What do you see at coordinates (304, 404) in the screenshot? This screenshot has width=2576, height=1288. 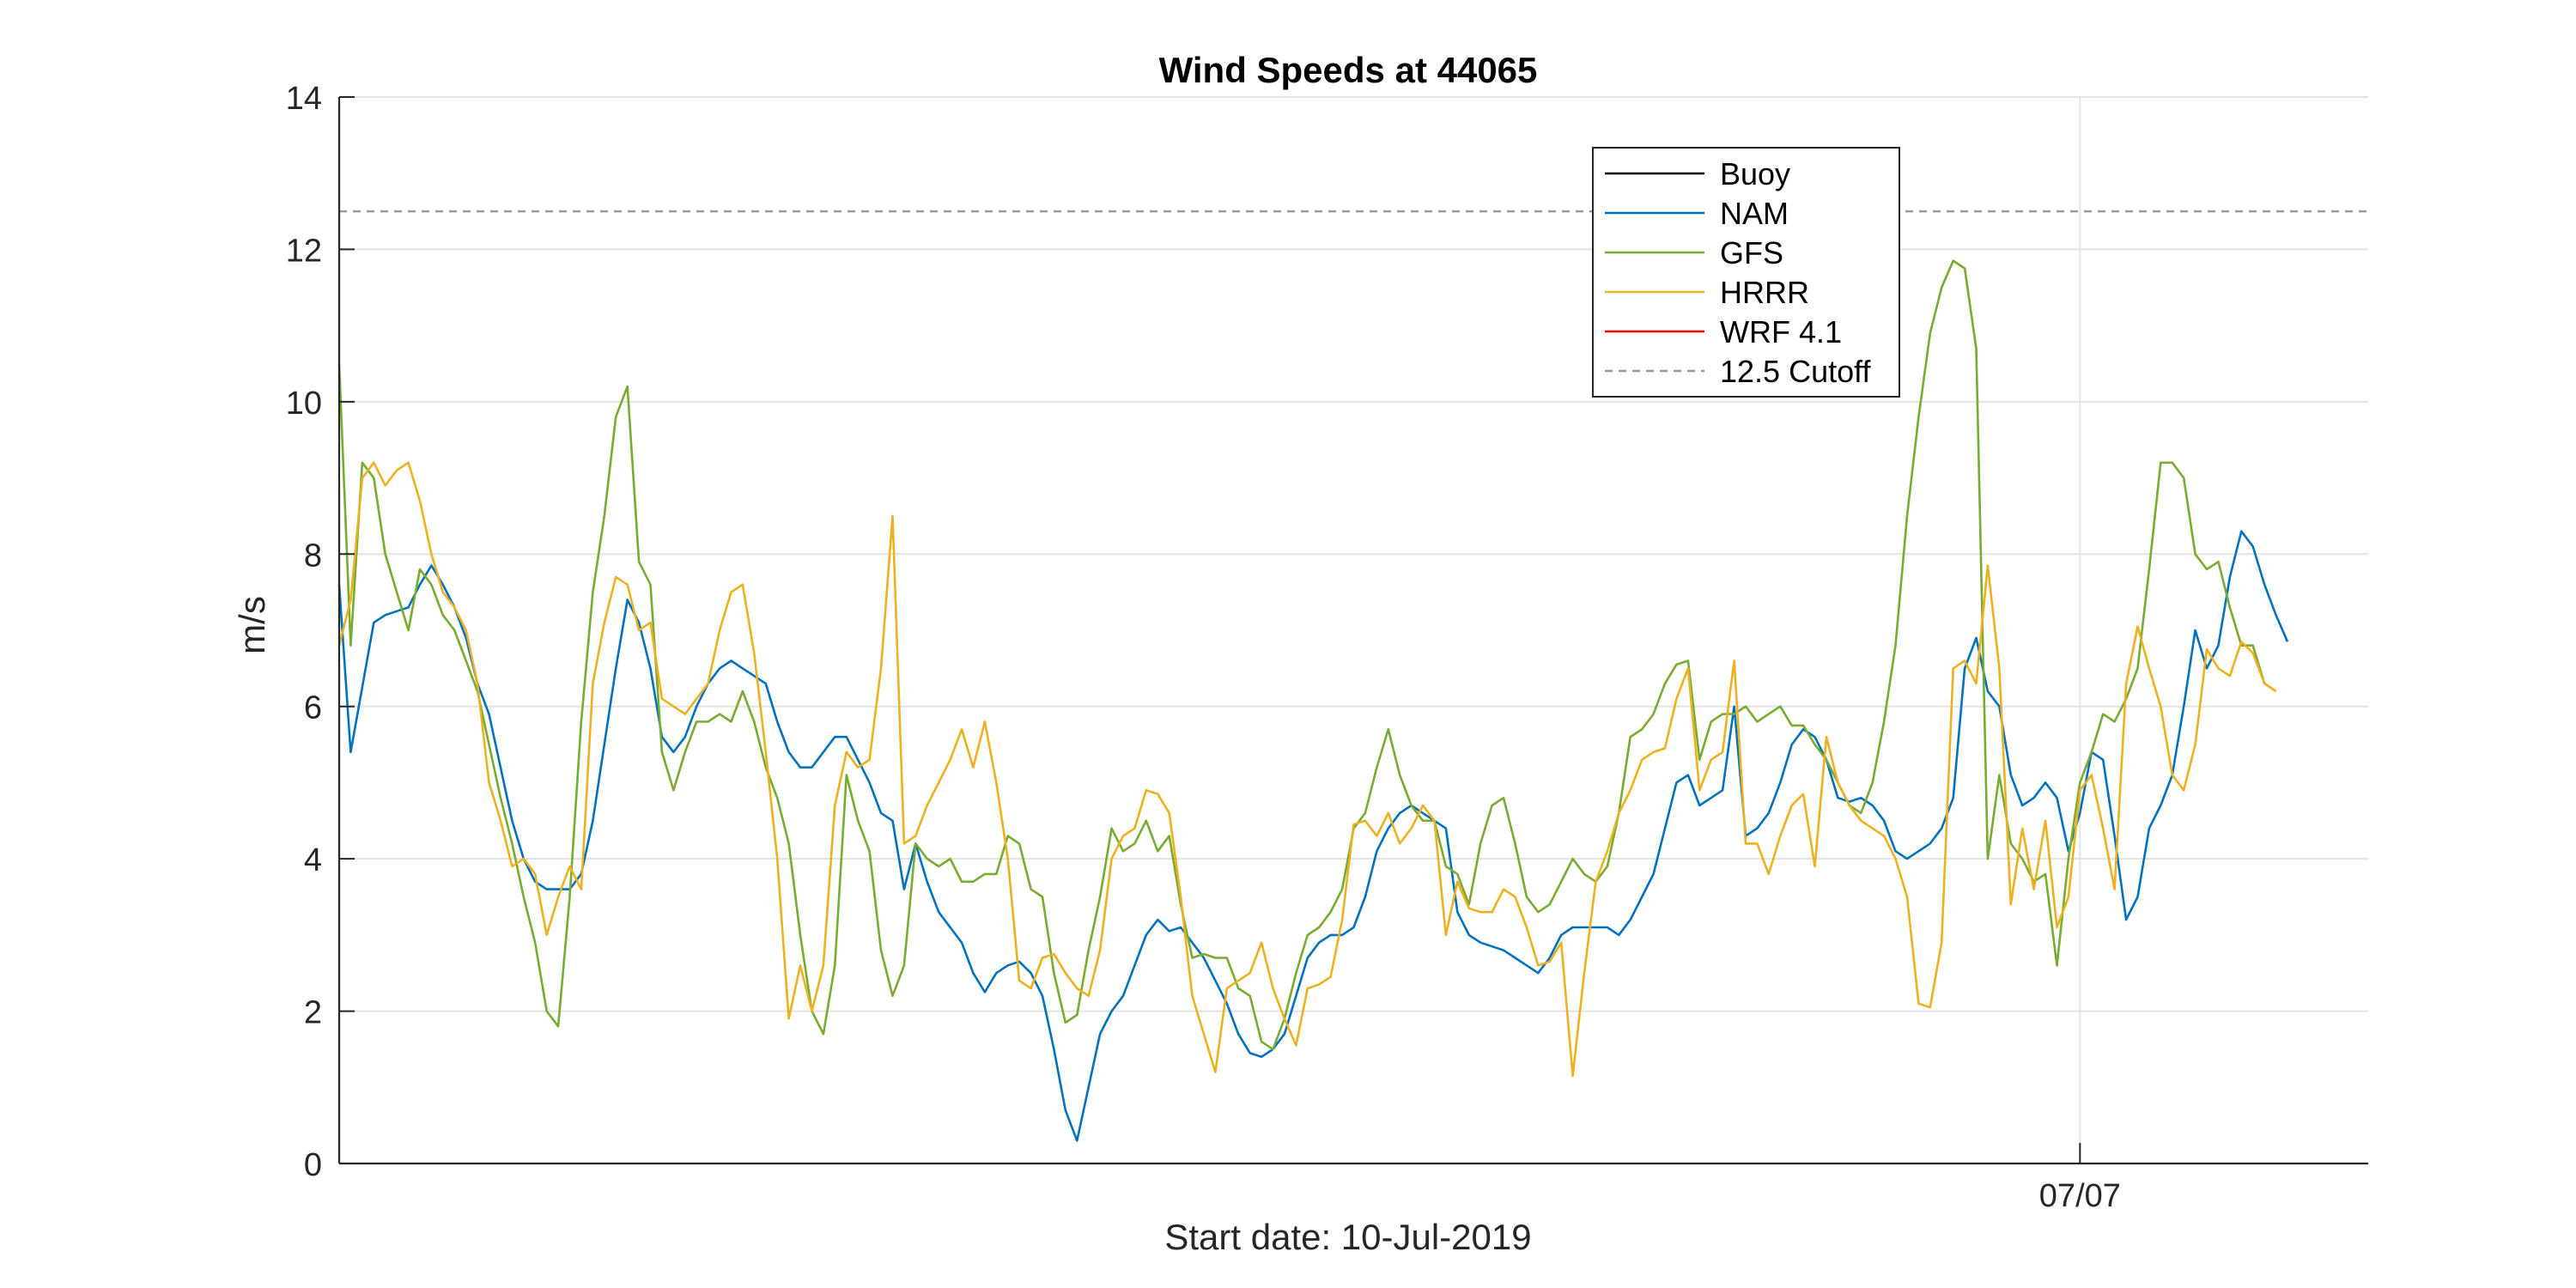 I see `y-tick-label: 10` at bounding box center [304, 404].